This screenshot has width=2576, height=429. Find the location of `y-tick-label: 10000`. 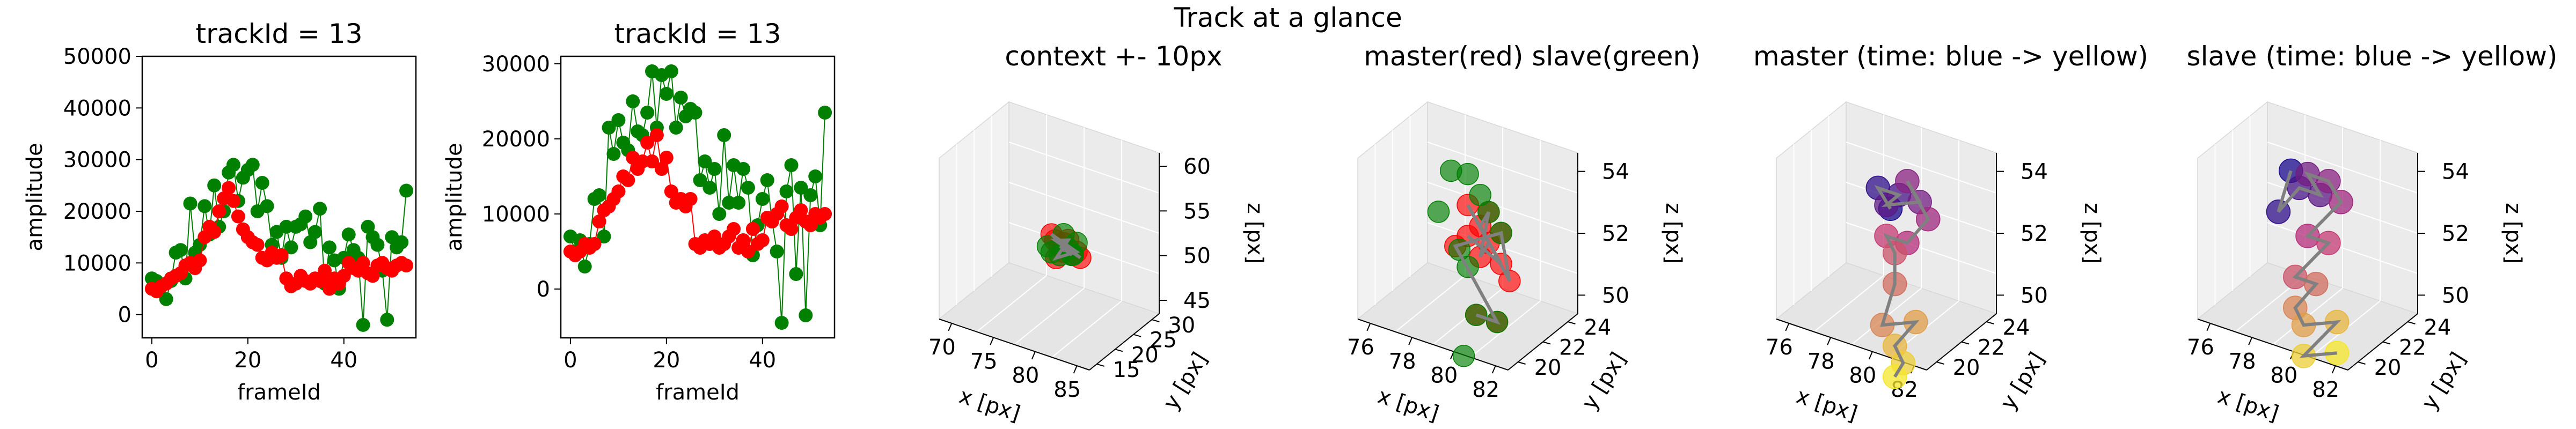

y-tick-label: 10000 is located at coordinates (516, 214).